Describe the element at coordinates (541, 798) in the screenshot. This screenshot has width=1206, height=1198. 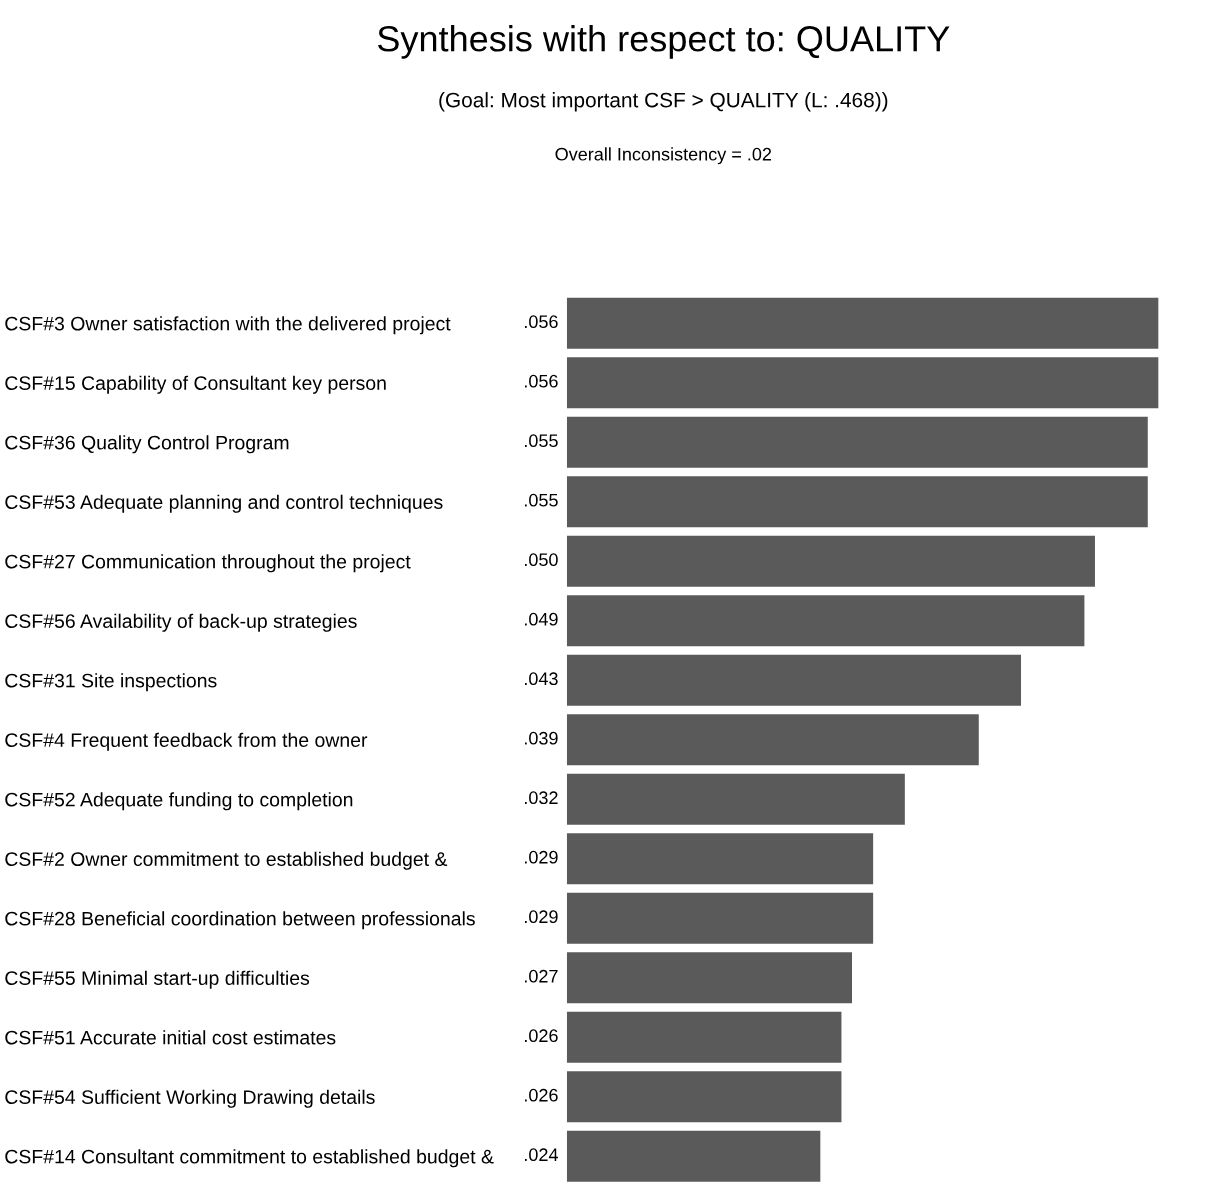
I see `data-label: .032` at that location.